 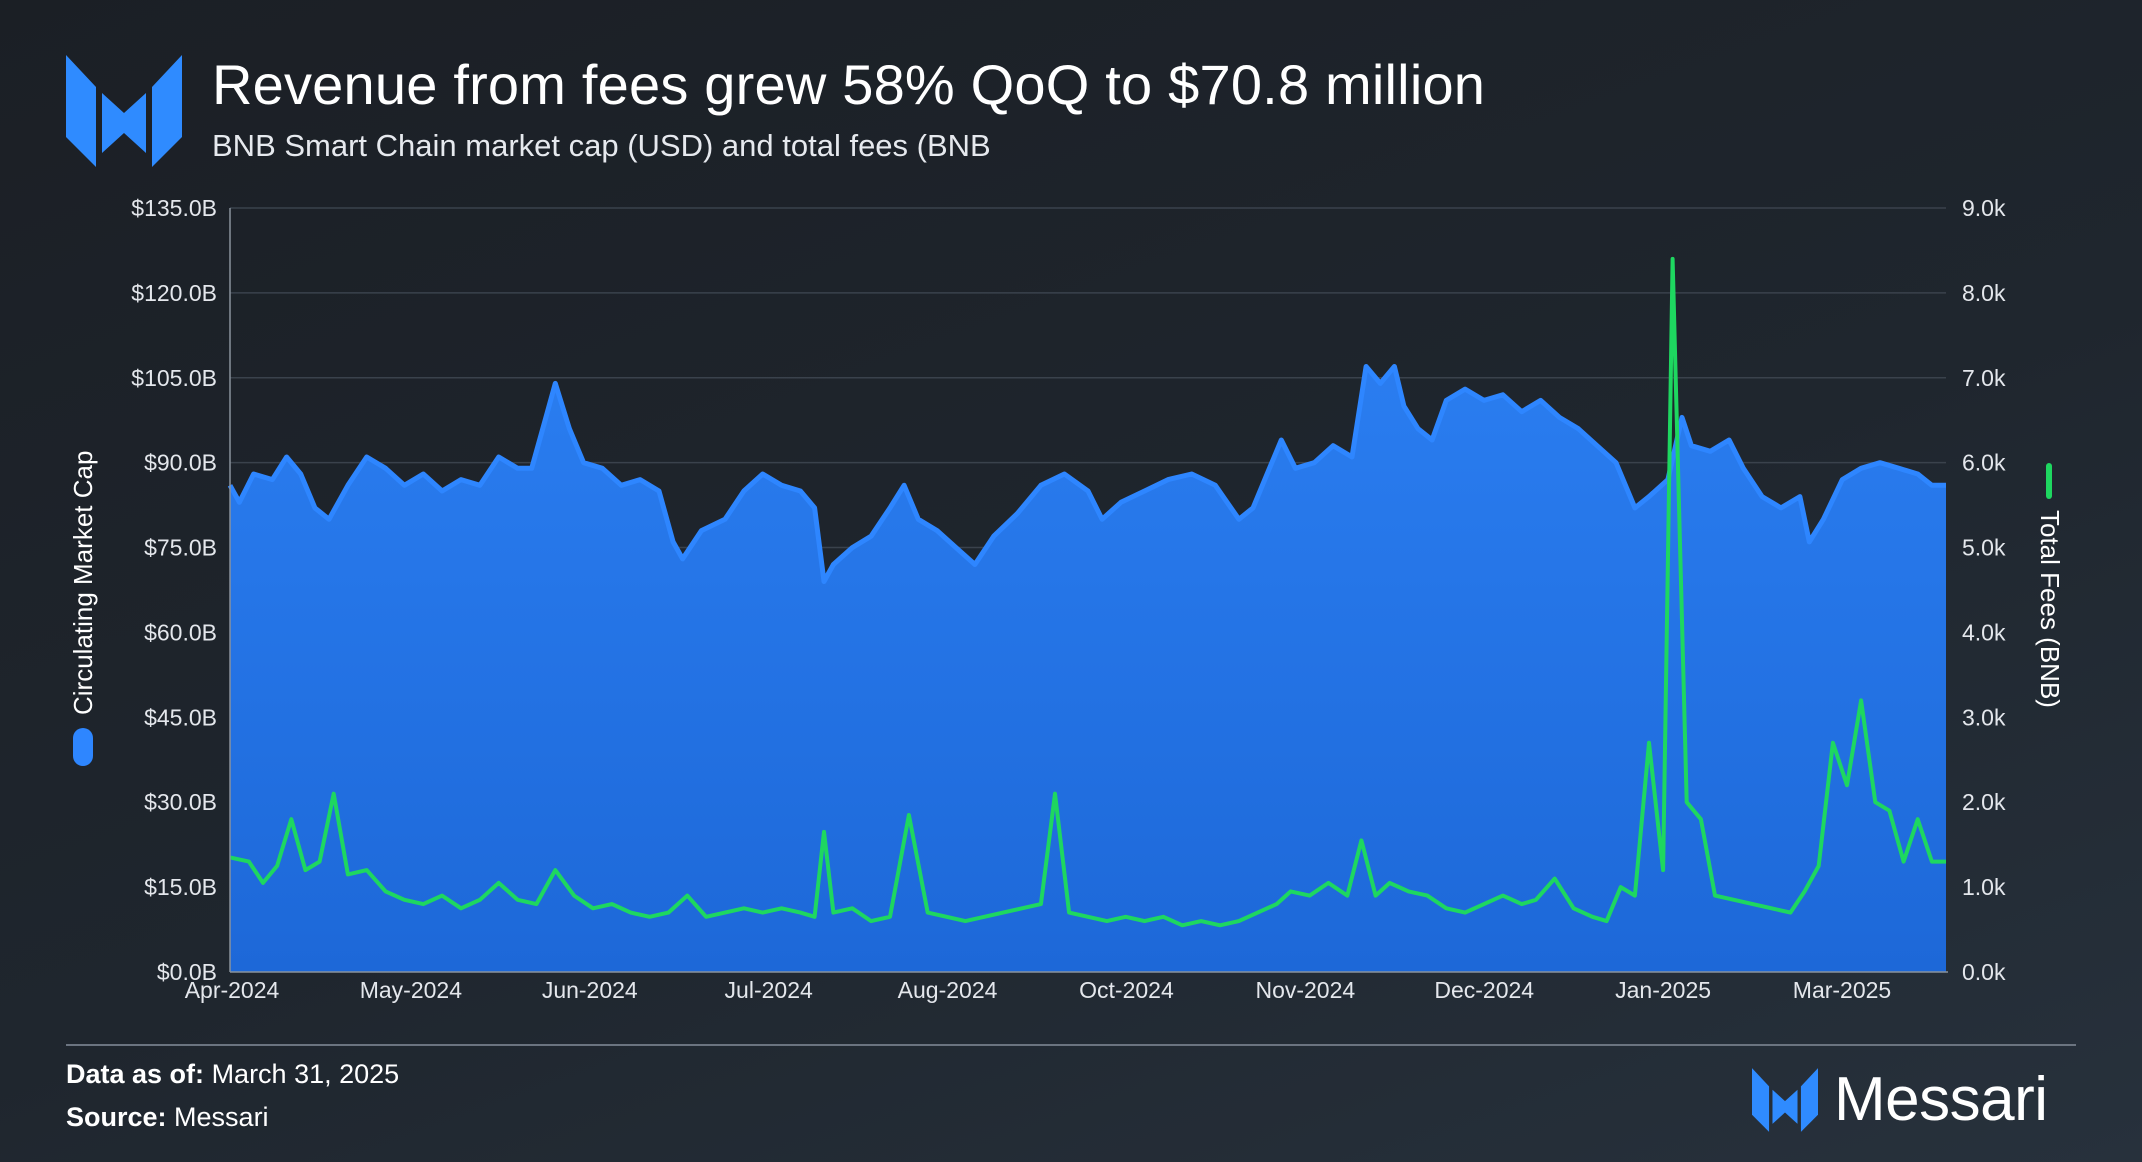 What do you see at coordinates (124, 111) in the screenshot?
I see `messari-logo-icon` at bounding box center [124, 111].